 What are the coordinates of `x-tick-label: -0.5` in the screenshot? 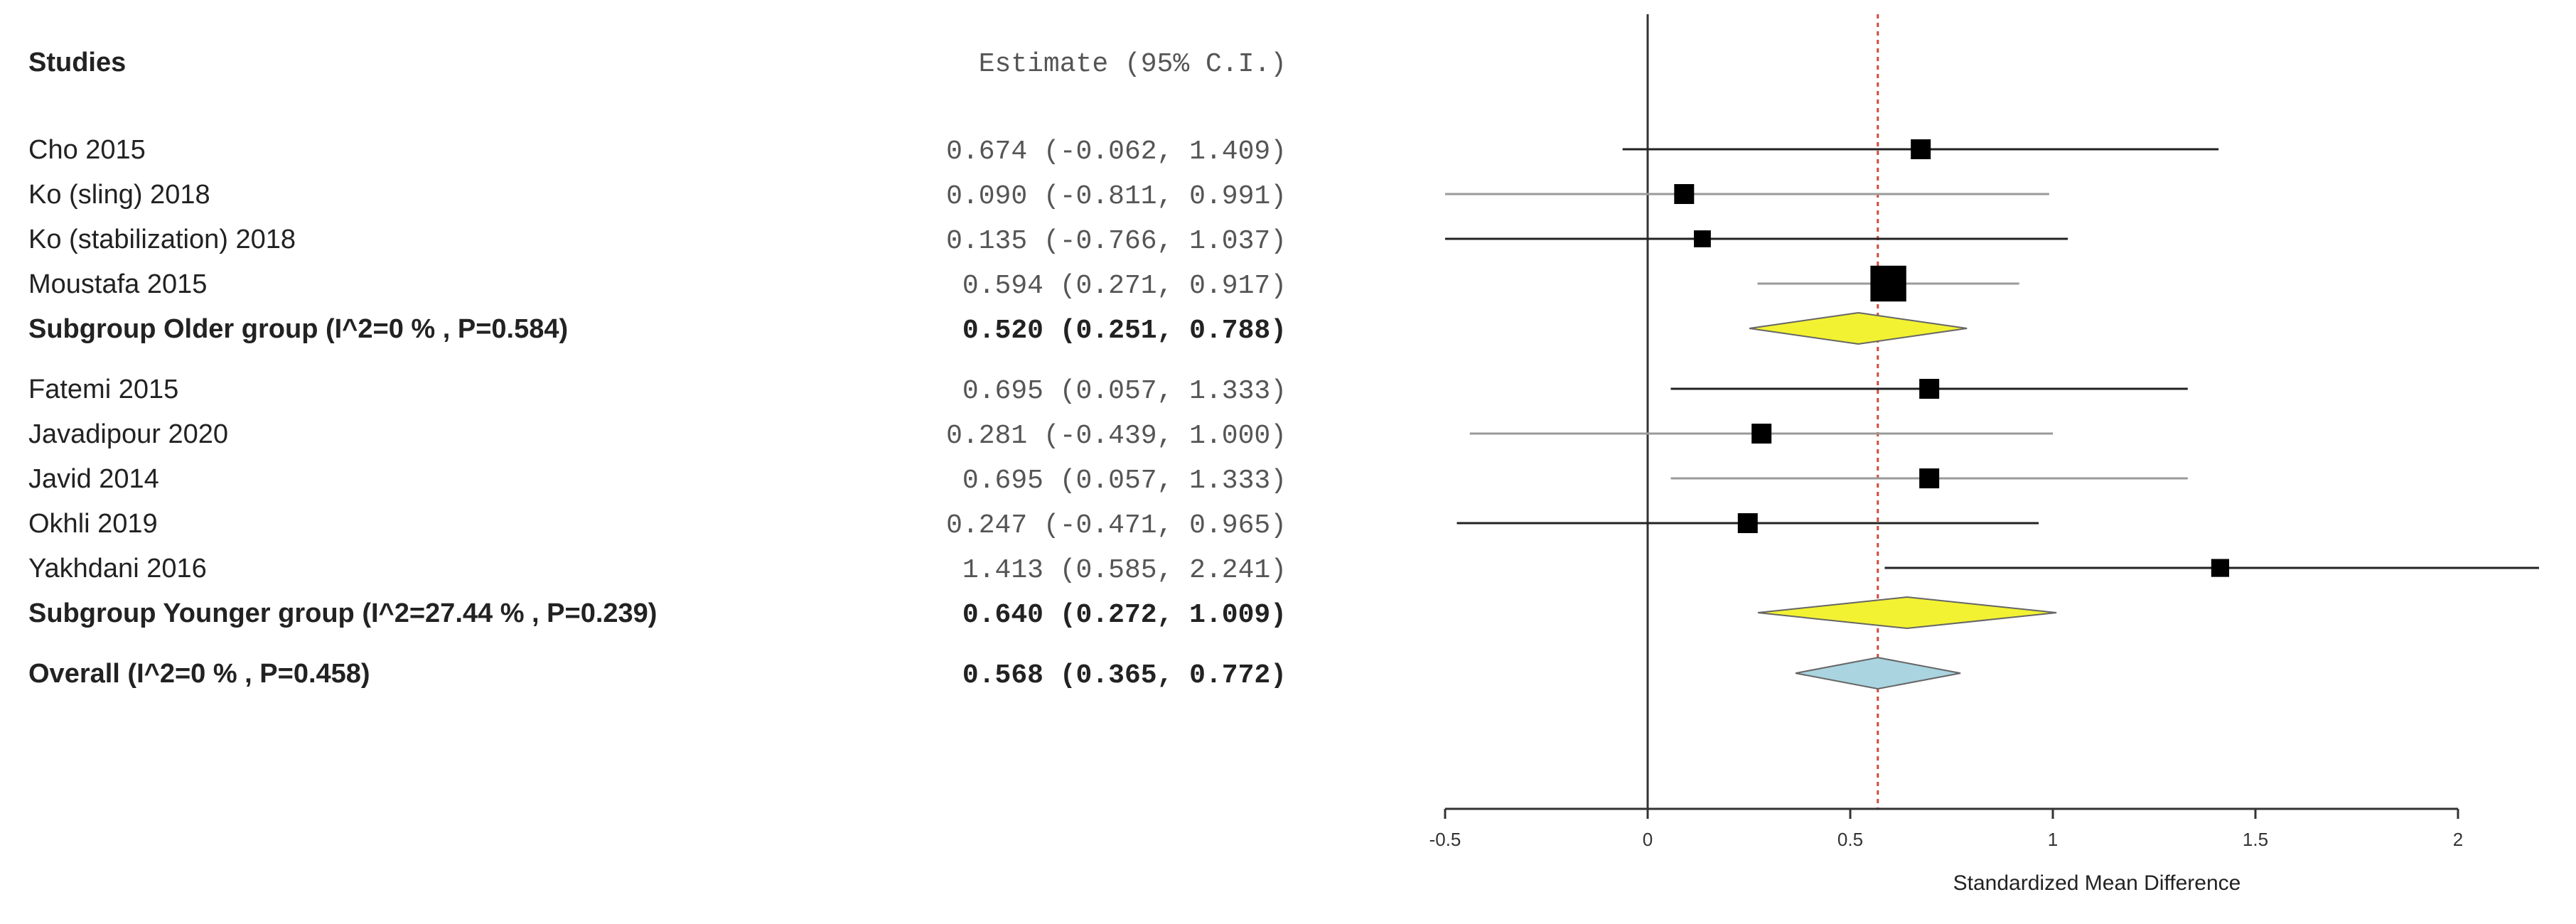 It's located at (1445, 840).